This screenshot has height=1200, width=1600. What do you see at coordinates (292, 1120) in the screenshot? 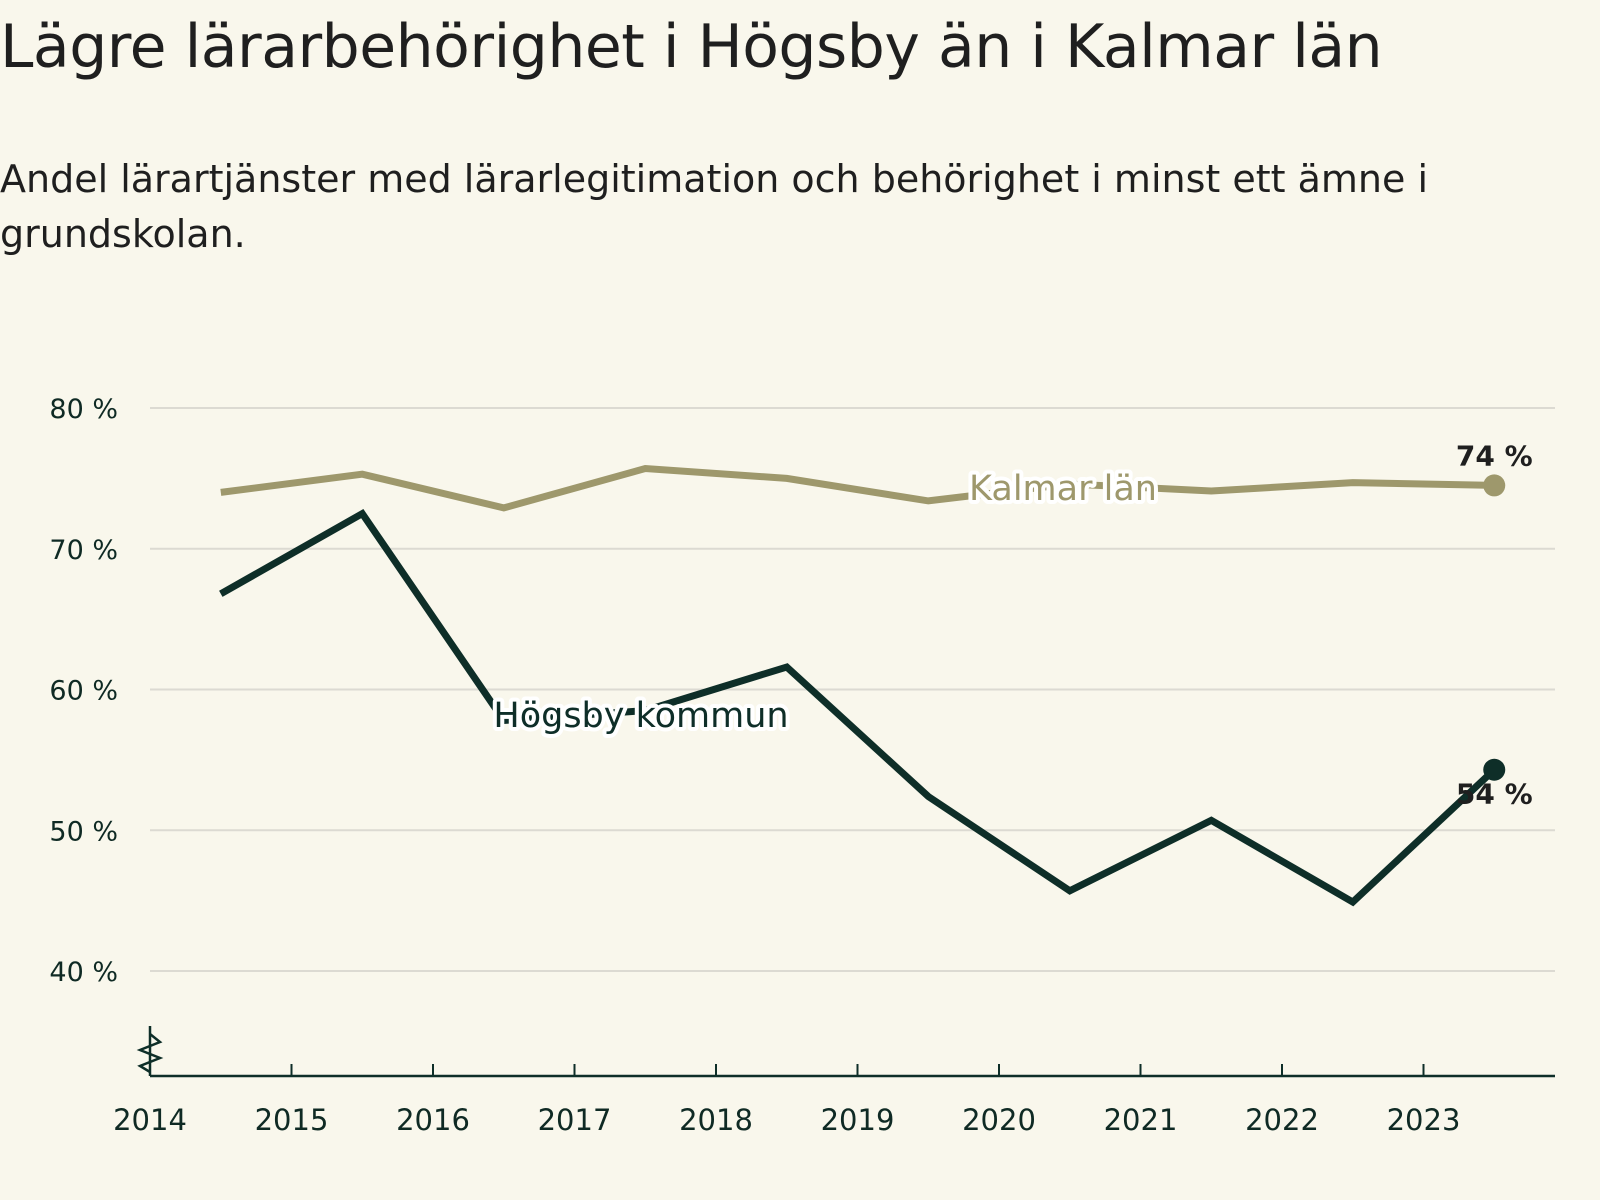
I see `x-tick-label: 2015` at bounding box center [292, 1120].